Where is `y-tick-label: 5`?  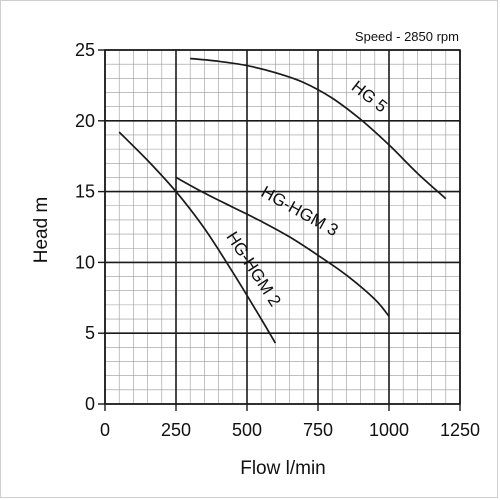
y-tick-label: 5 is located at coordinates (90, 333).